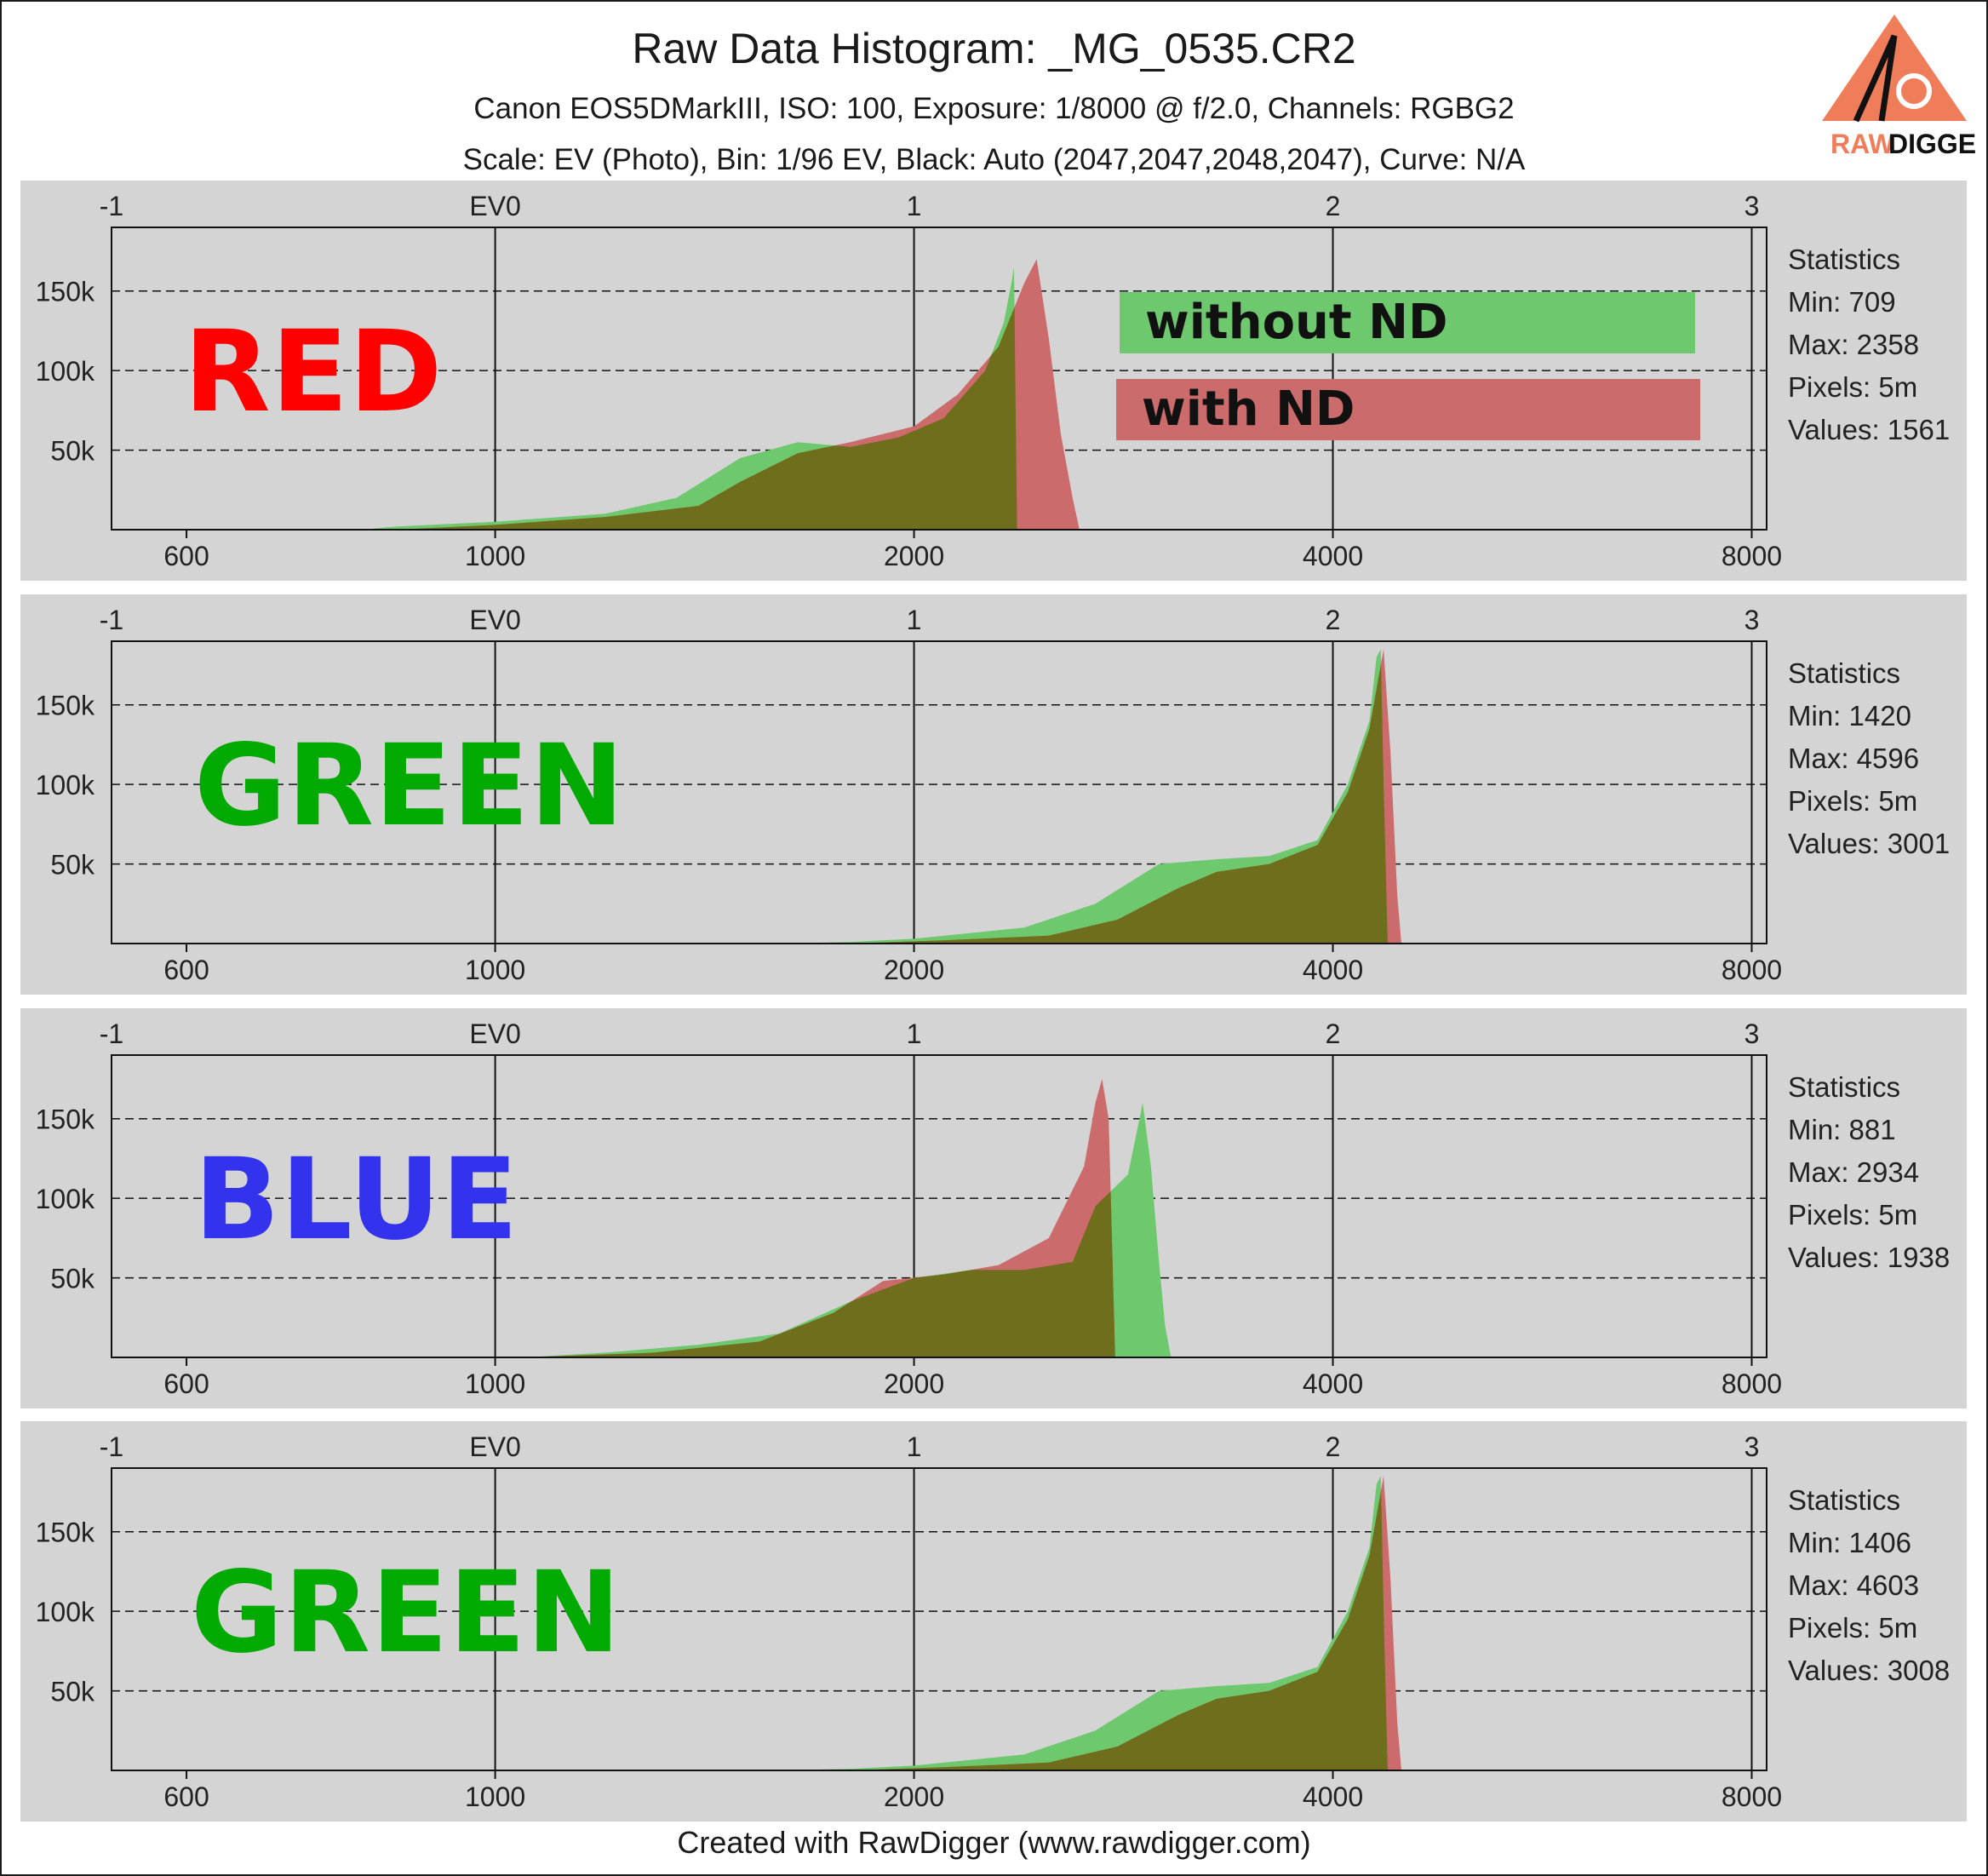 The width and height of the screenshot is (1988, 1876). Describe the element at coordinates (1862, 144) in the screenshot. I see `logo-text-raw: RAW` at that location.